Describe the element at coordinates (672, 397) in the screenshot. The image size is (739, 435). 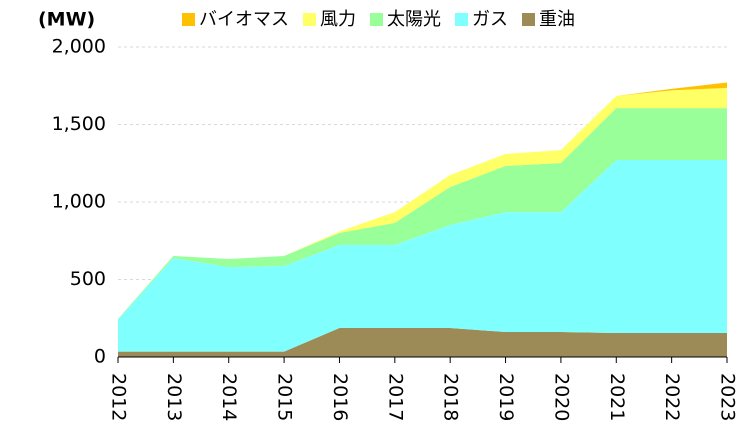
I see `x-tick-label: 2022` at that location.